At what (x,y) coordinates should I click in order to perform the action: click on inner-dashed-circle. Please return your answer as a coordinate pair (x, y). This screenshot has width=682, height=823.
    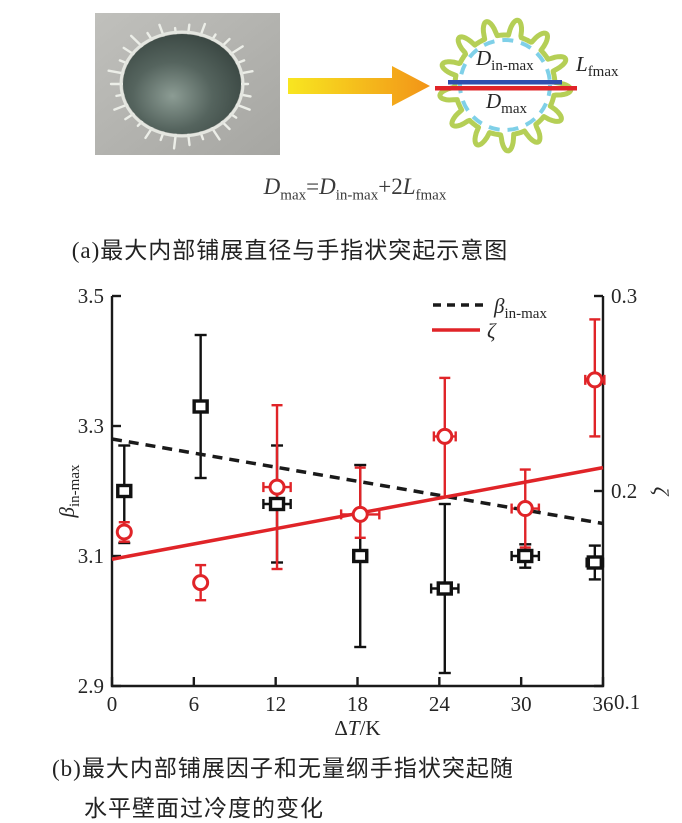
    Looking at the image, I should click on (505, 85).